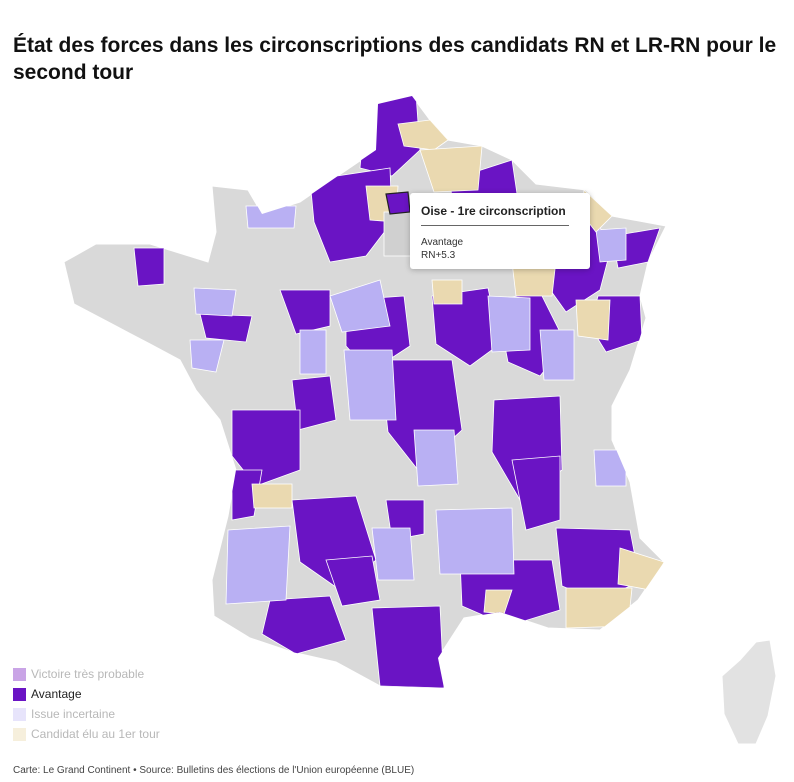  I want to click on legend-label: Issue incertaine, so click(73, 714).